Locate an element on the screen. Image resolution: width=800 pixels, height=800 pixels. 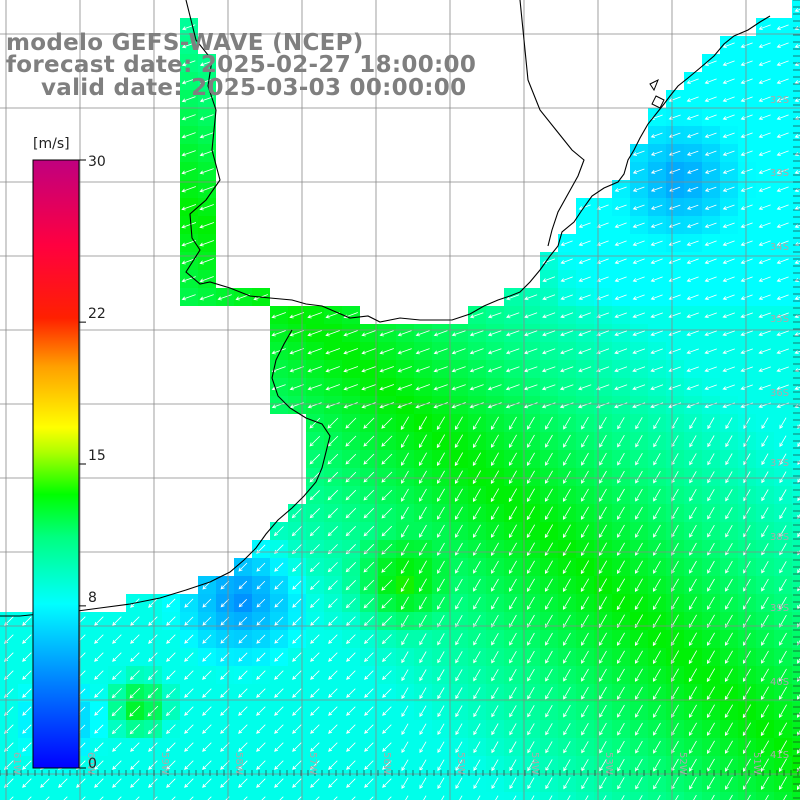
colorbar-bar is located at coordinates (56, 464).